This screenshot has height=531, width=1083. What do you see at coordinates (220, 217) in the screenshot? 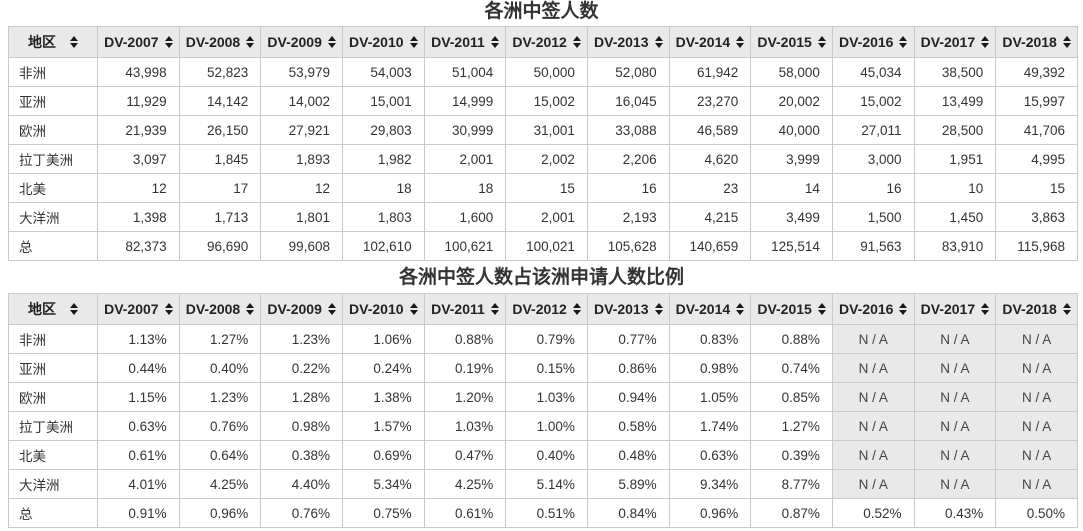
I see `value-cell: 1,713` at bounding box center [220, 217].